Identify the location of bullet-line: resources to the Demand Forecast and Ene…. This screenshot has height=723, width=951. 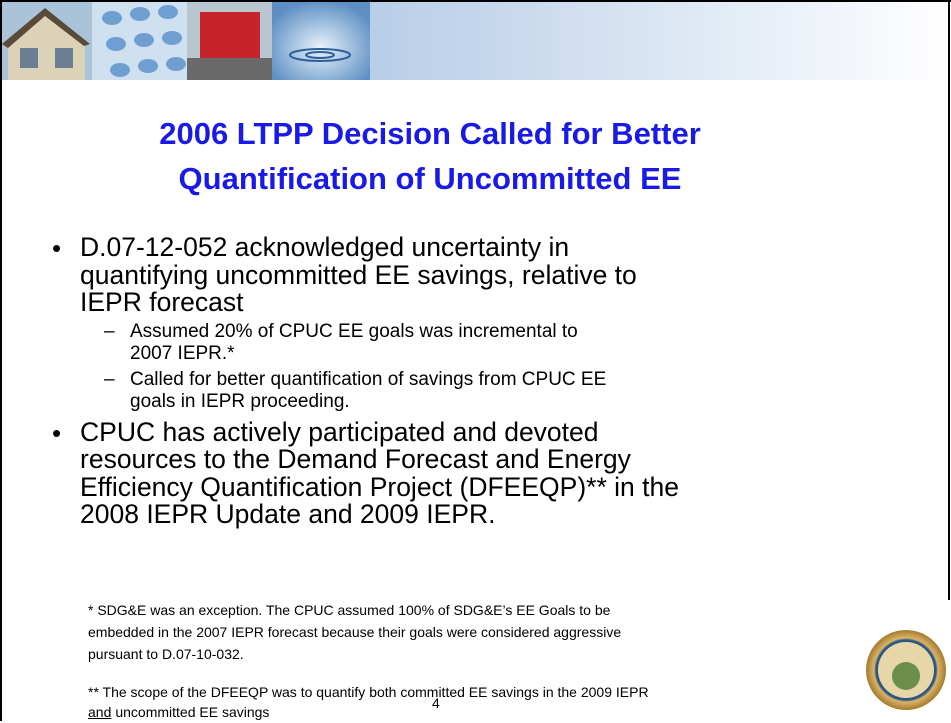
(355, 459).